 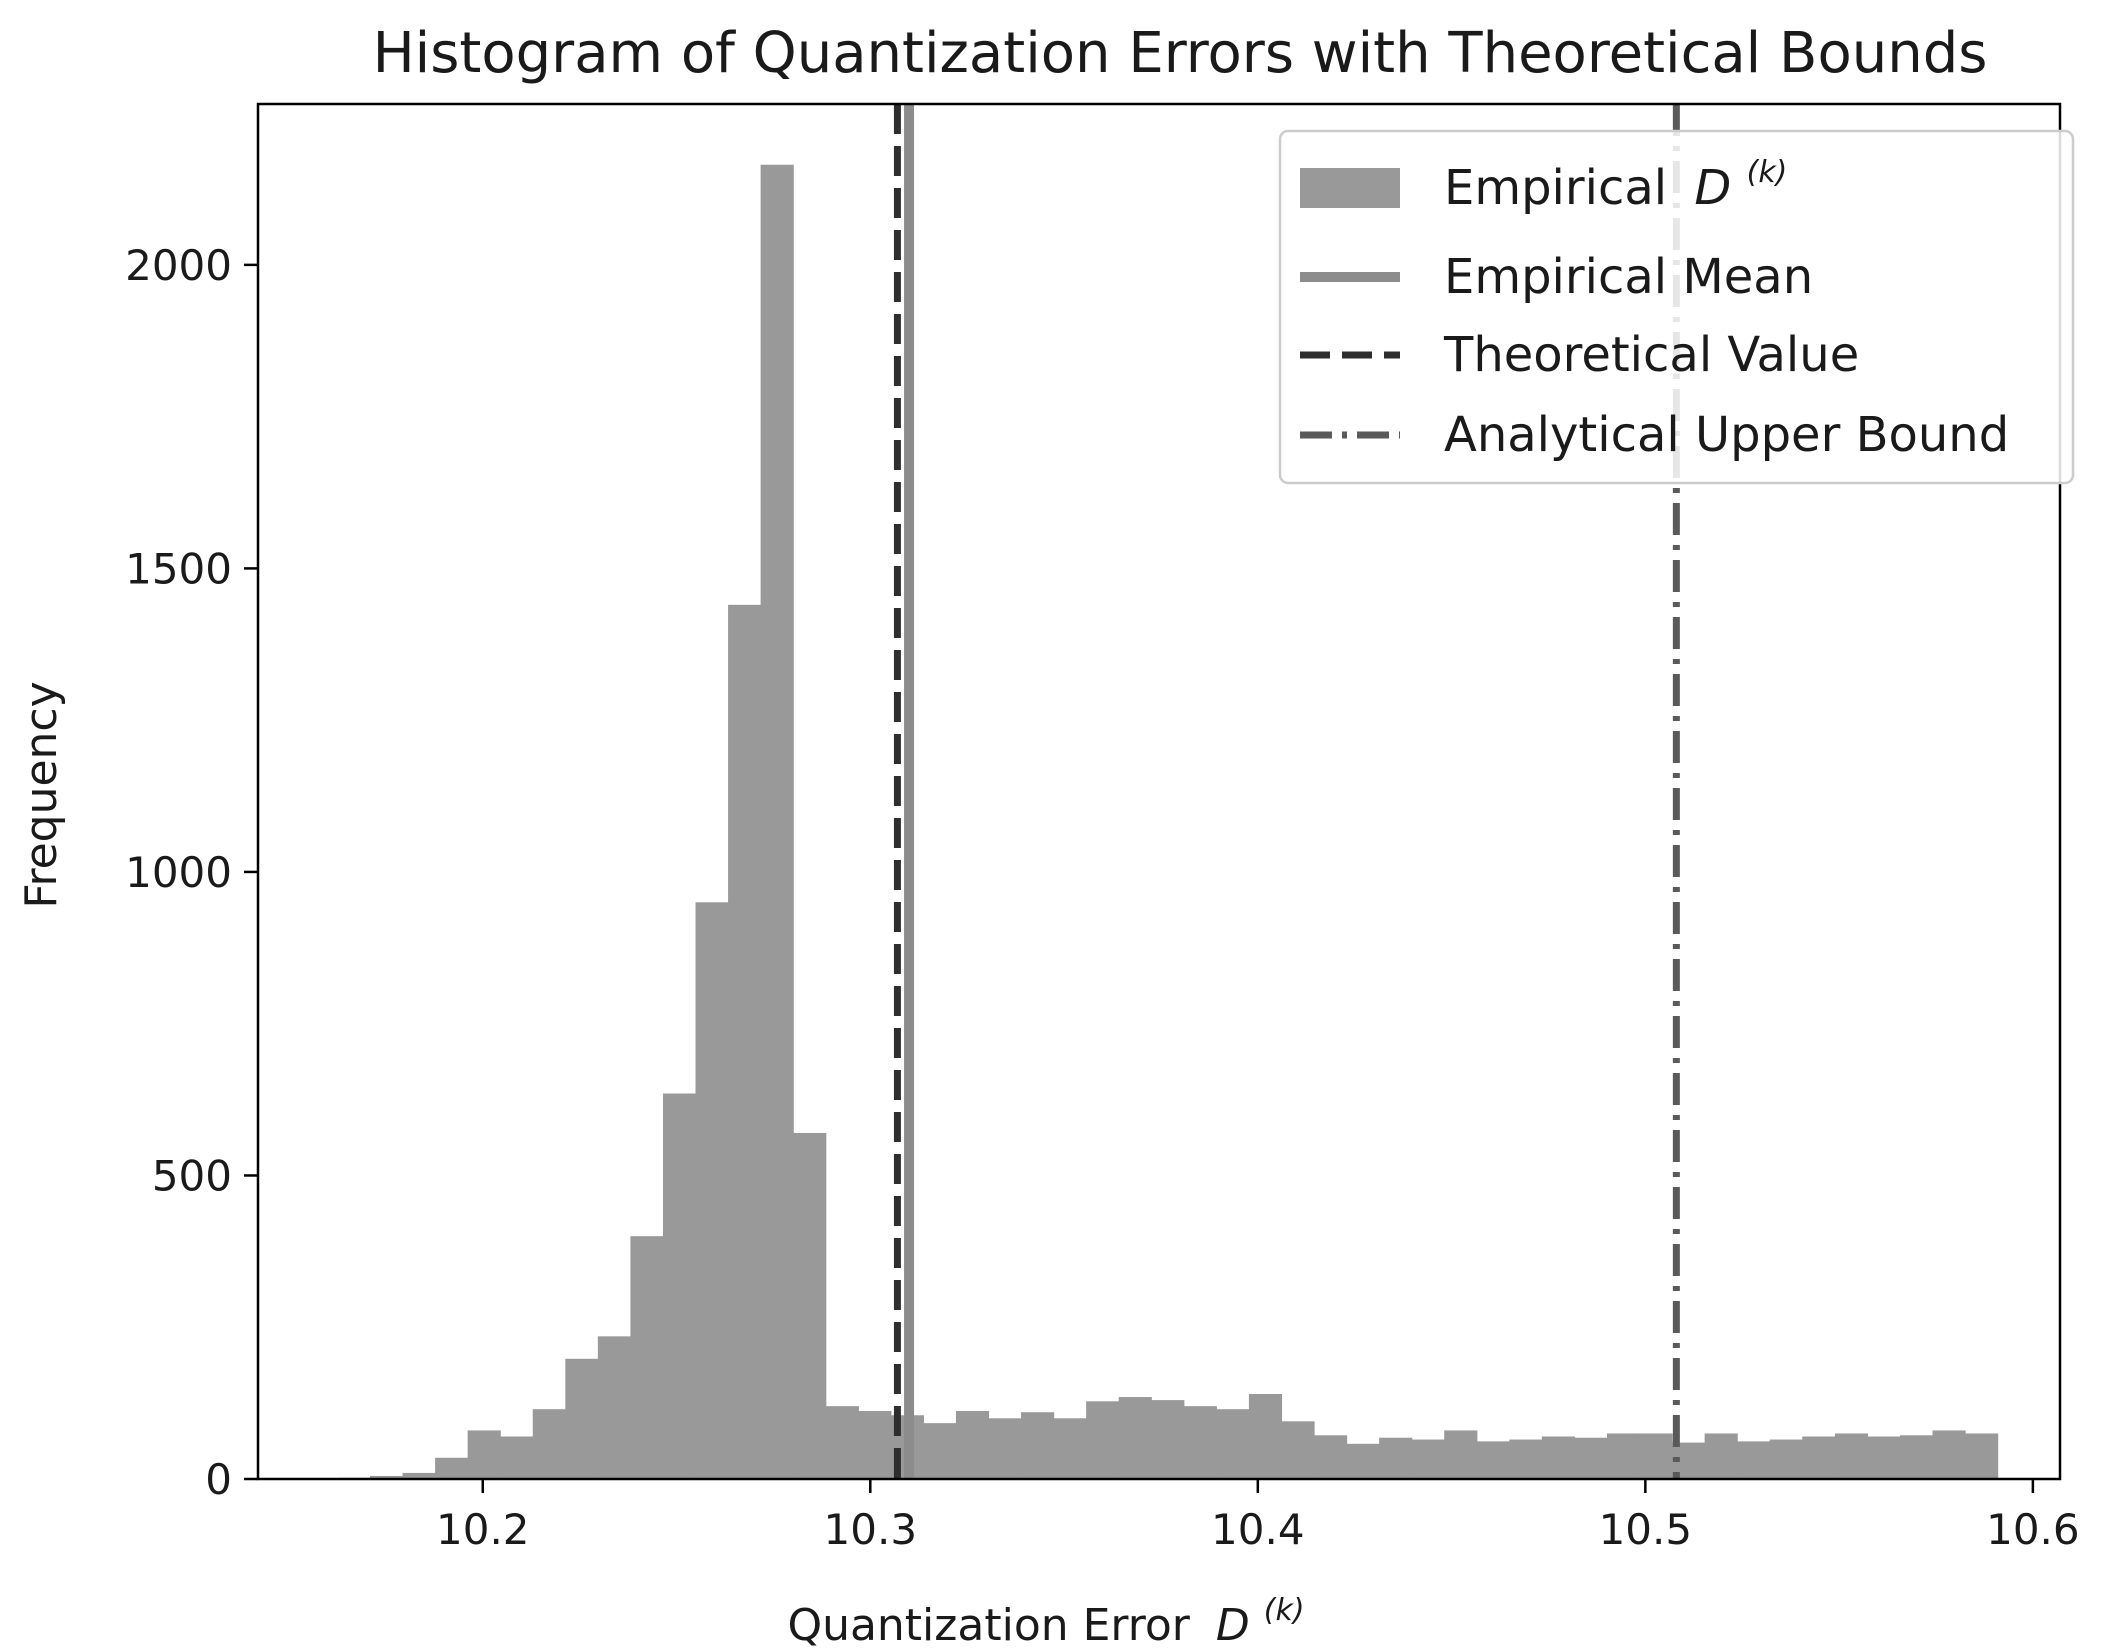 I want to click on y-tick-label: 1500, so click(x=178, y=568).